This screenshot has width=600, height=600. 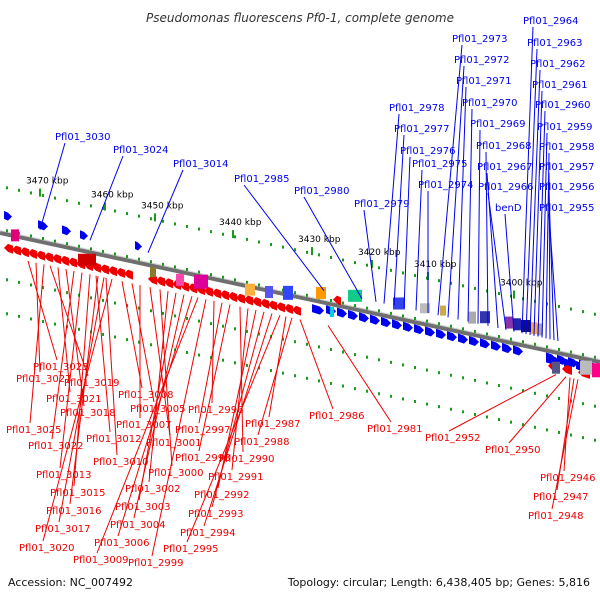 I want to click on forward-gene-label: Pfl01_2974, so click(x=446, y=185).